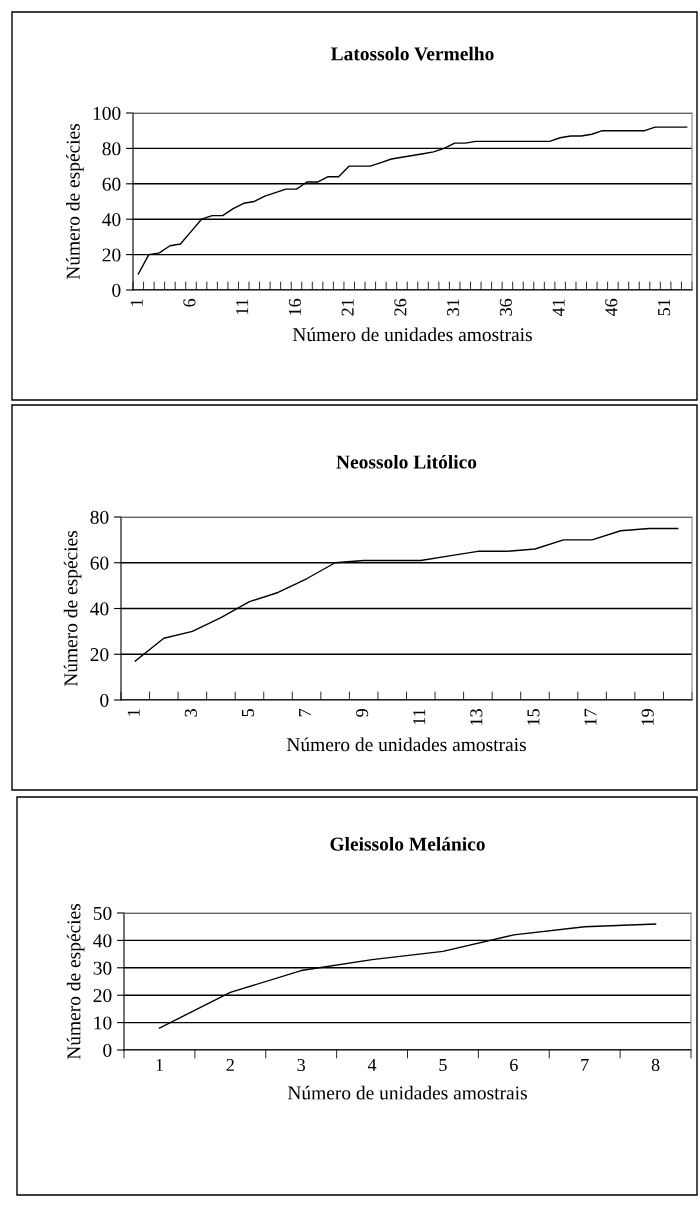  I want to click on y-tick-label: 30, so click(102, 968).